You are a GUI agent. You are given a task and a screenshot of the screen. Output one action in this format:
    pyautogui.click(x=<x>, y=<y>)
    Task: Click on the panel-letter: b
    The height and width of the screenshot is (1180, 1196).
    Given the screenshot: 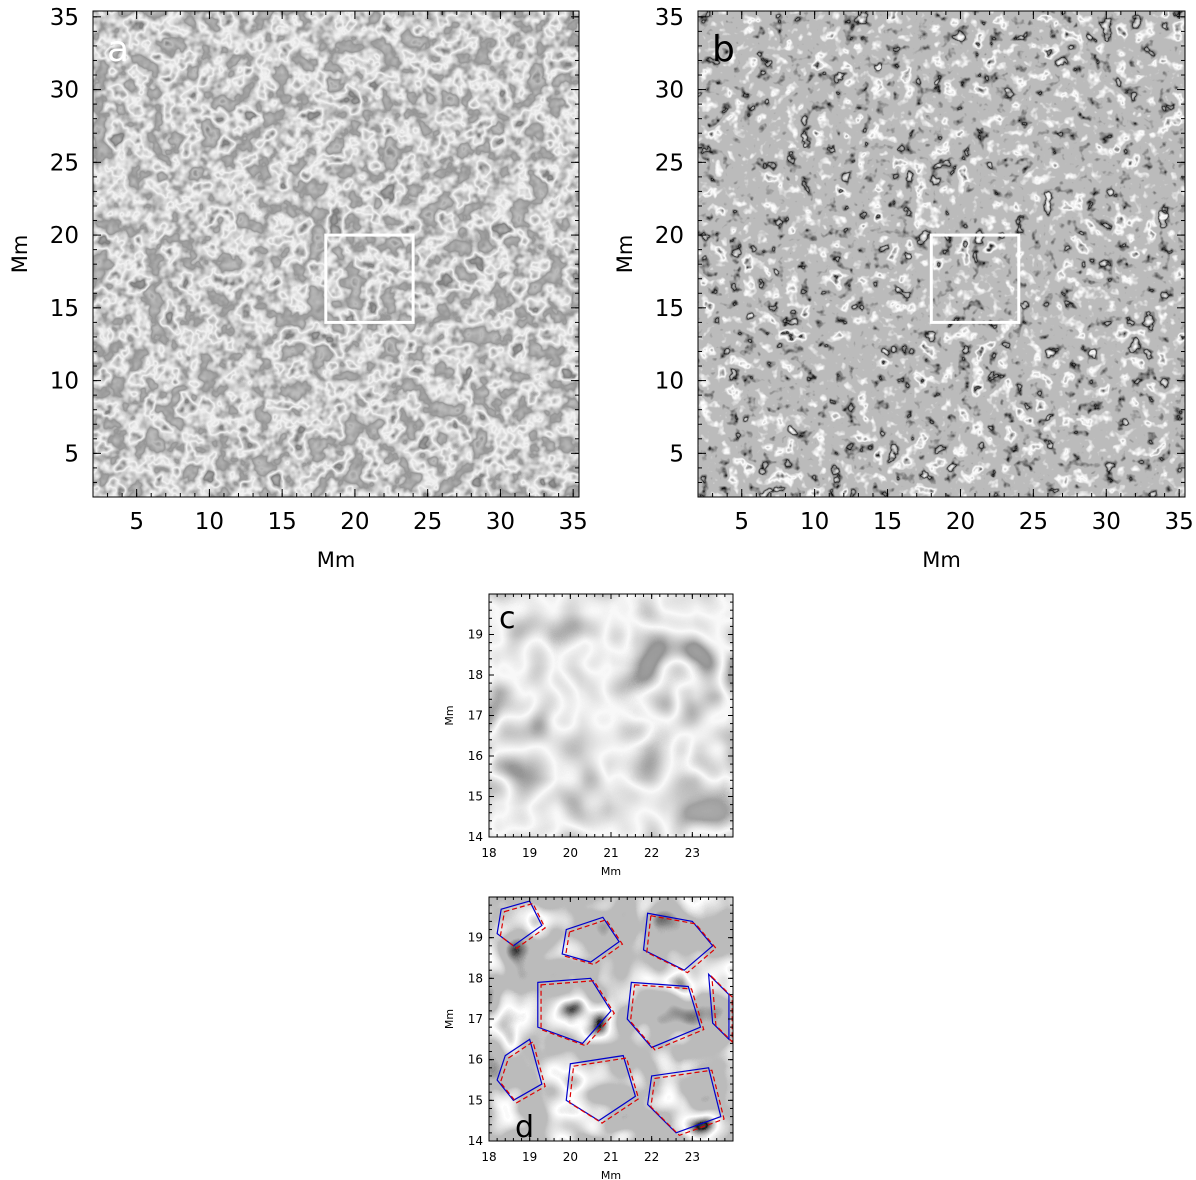 What is the action you would take?
    pyautogui.click(x=723, y=49)
    